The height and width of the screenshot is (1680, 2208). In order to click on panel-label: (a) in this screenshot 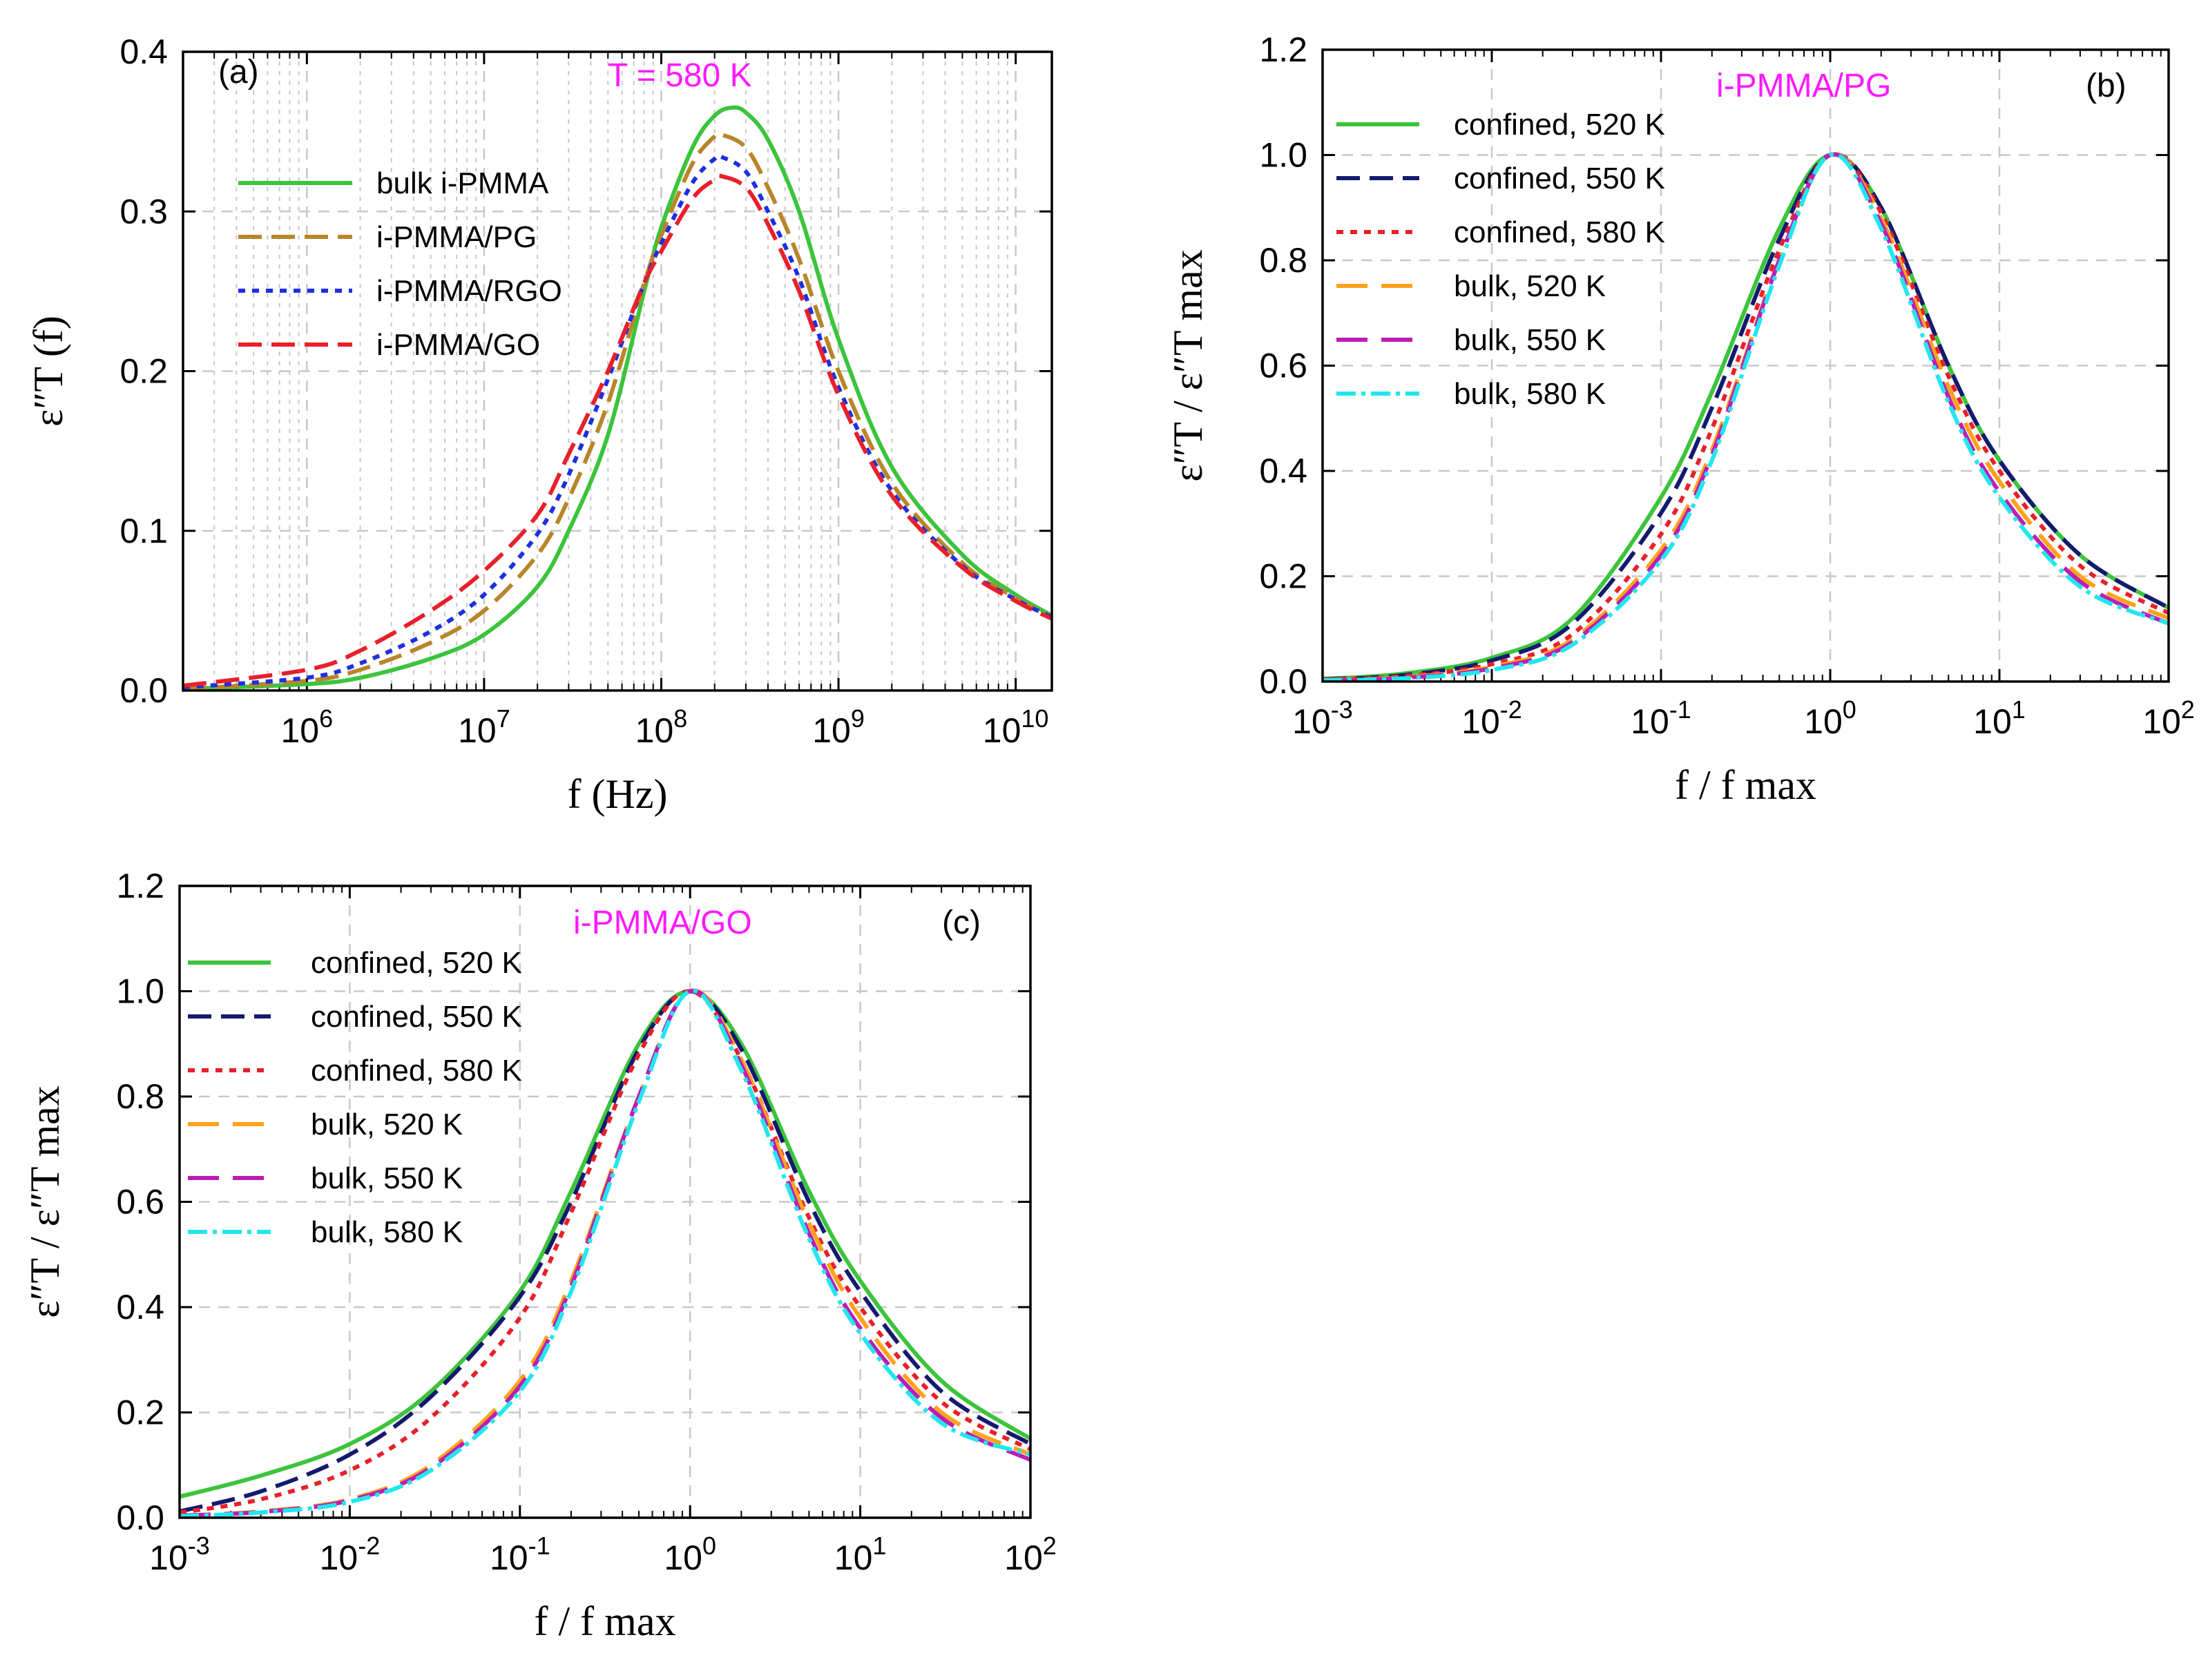, I will do `click(238, 72)`.